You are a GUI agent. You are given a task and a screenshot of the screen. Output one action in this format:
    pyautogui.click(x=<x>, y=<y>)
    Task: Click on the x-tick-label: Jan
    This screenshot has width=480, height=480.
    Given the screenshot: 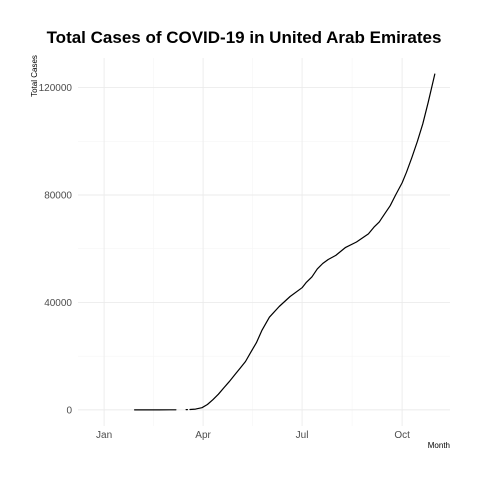 What is the action you would take?
    pyautogui.click(x=104, y=435)
    